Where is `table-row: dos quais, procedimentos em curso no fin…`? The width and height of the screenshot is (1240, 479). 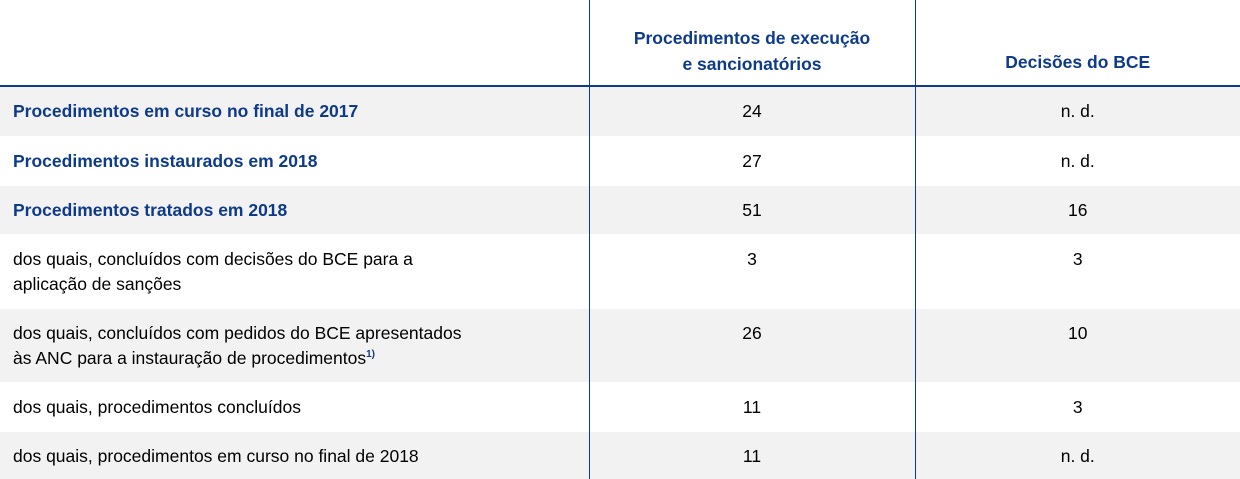
table-row: dos quais, procedimentos em curso no fin… is located at coordinates (620, 455).